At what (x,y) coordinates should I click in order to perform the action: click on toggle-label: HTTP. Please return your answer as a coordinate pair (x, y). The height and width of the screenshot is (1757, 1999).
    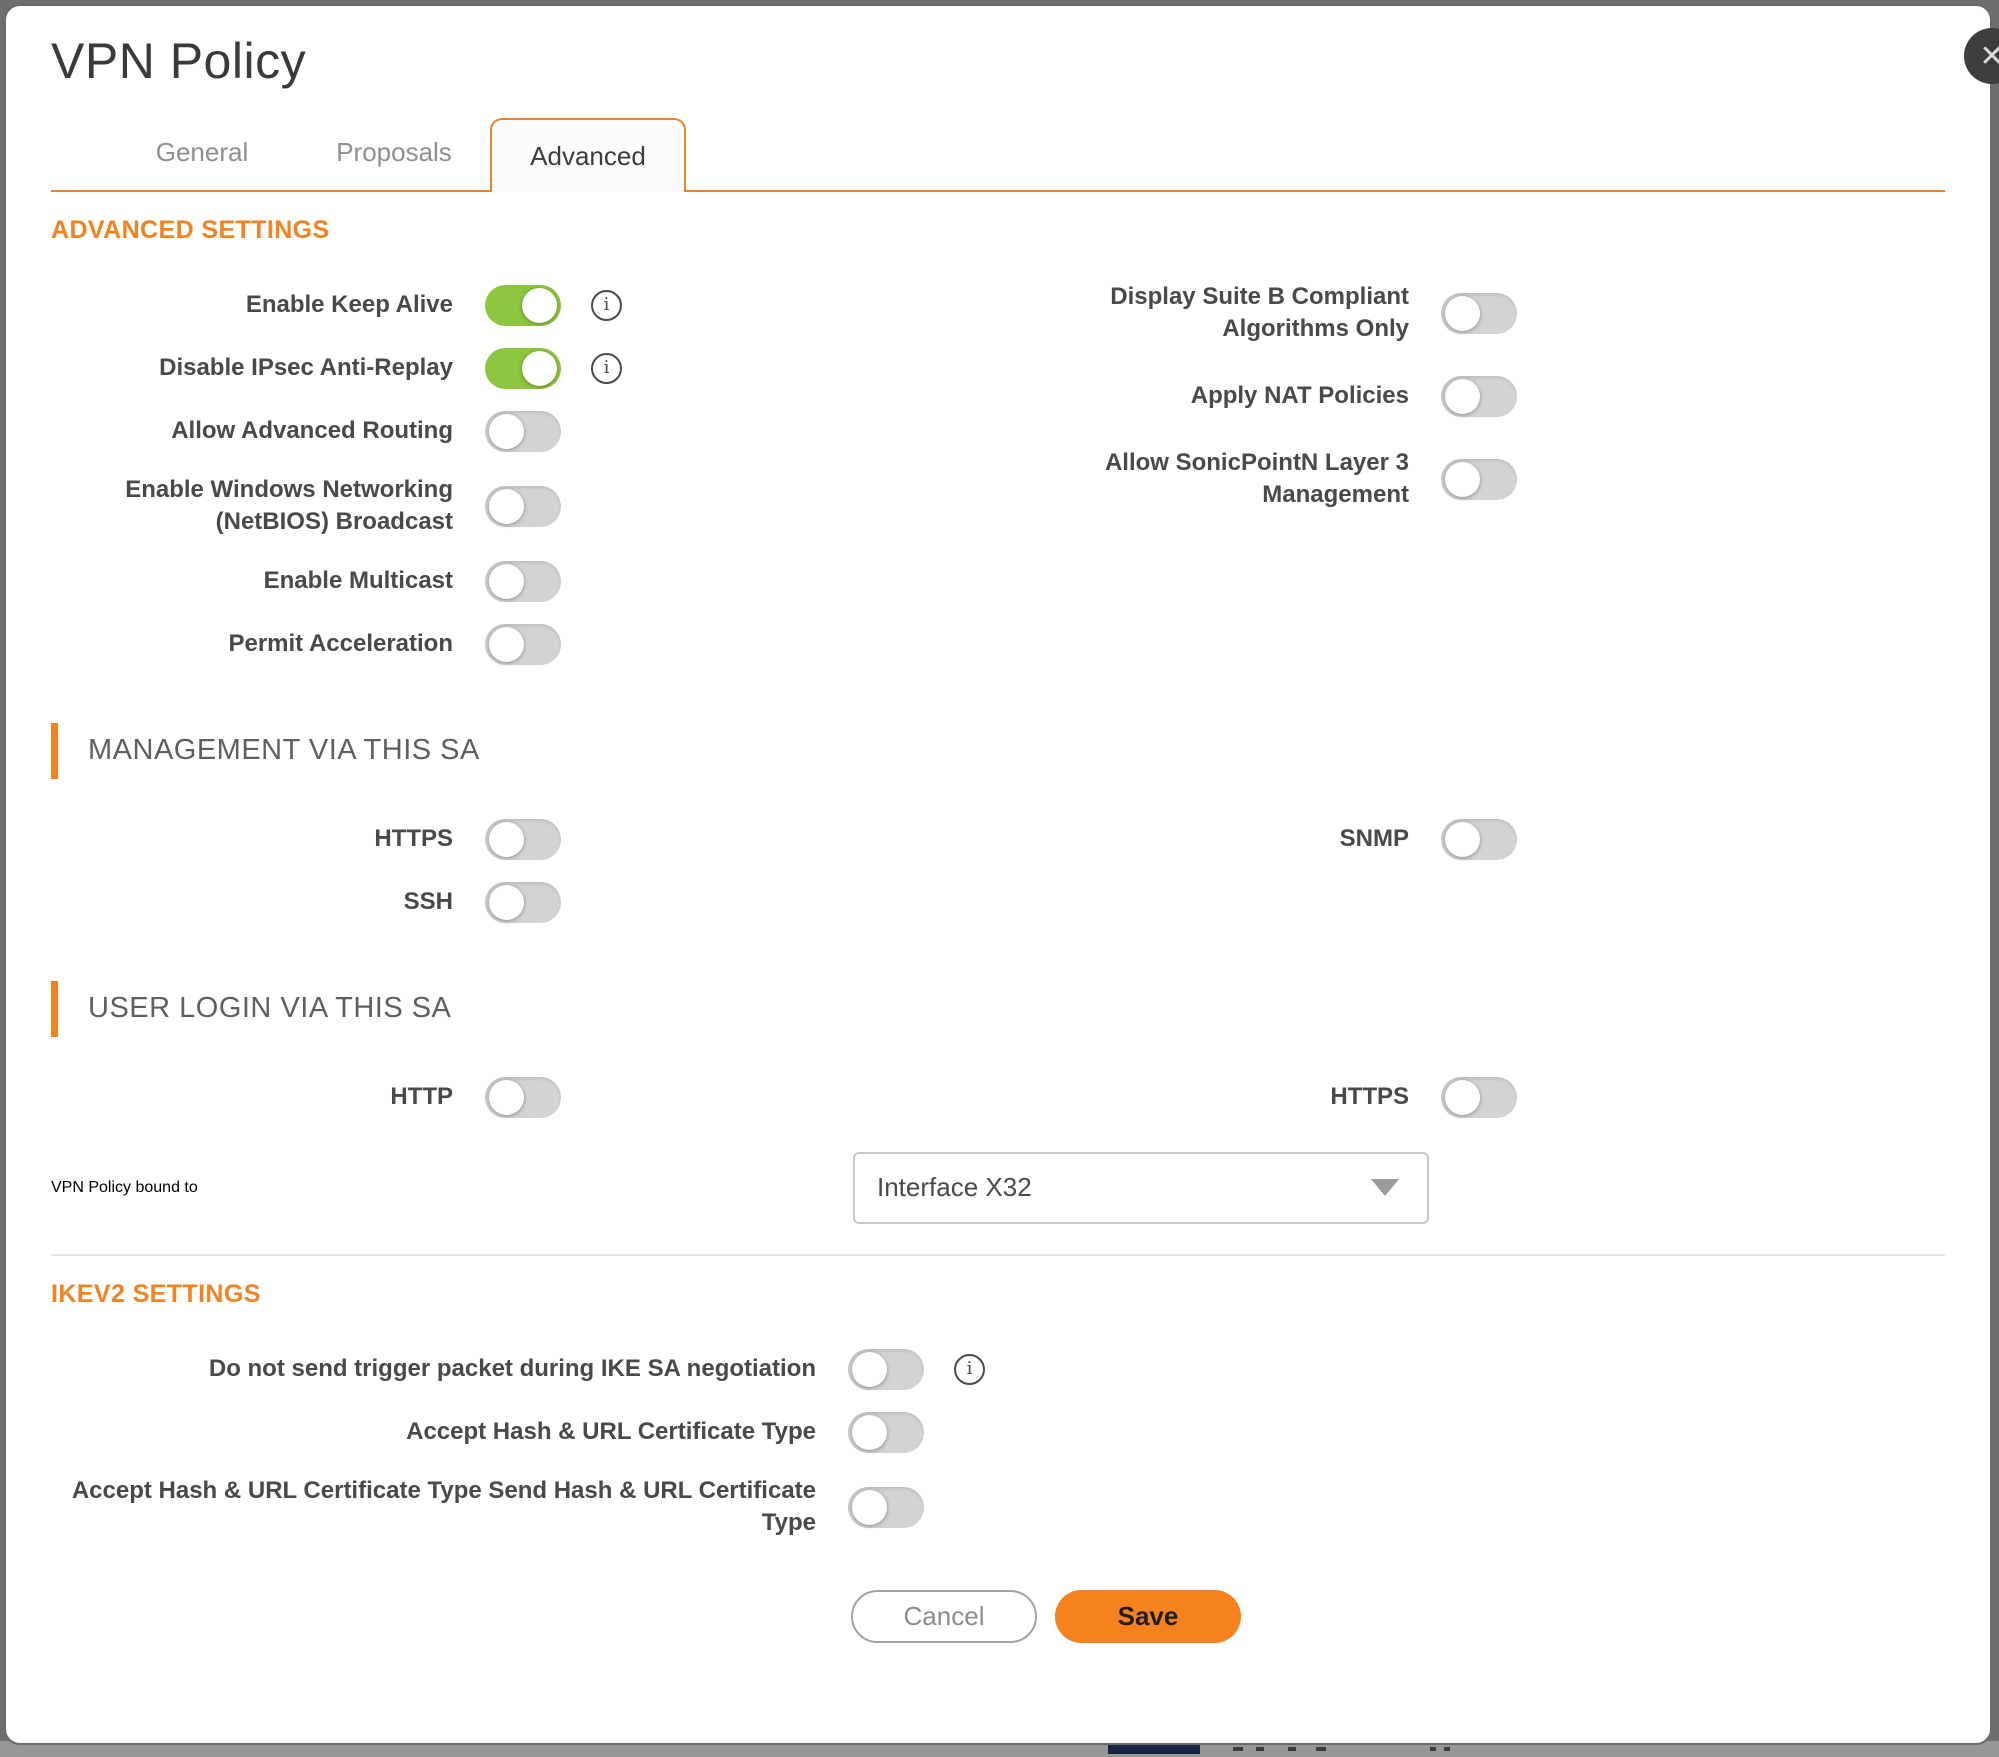
    Looking at the image, I should click on (421, 1097).